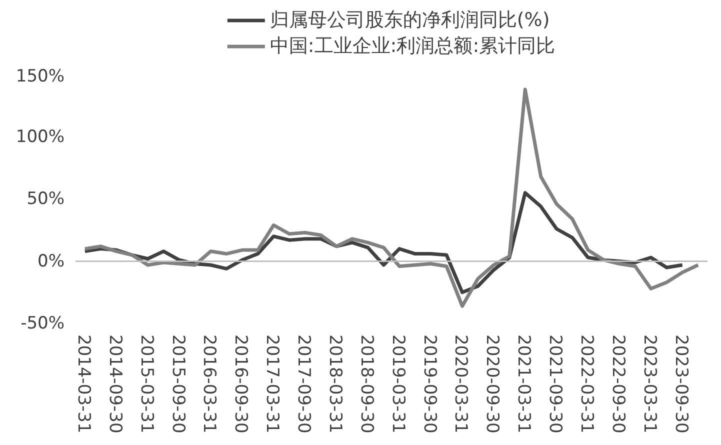 The height and width of the screenshot is (445, 721). What do you see at coordinates (83, 384) in the screenshot?
I see `x-tick-label: 2014-03-31` at bounding box center [83, 384].